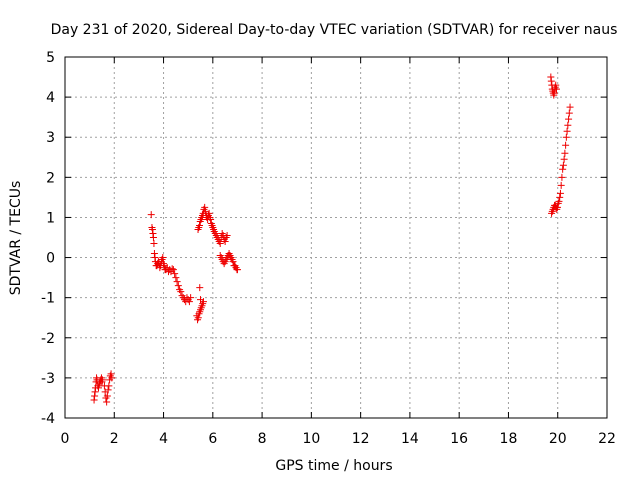 This screenshot has width=640, height=480. What do you see at coordinates (48, 238) in the screenshot?
I see `y-tick-labels: -4 -3 -2 -1 0 1 2 3 4 5` at bounding box center [48, 238].